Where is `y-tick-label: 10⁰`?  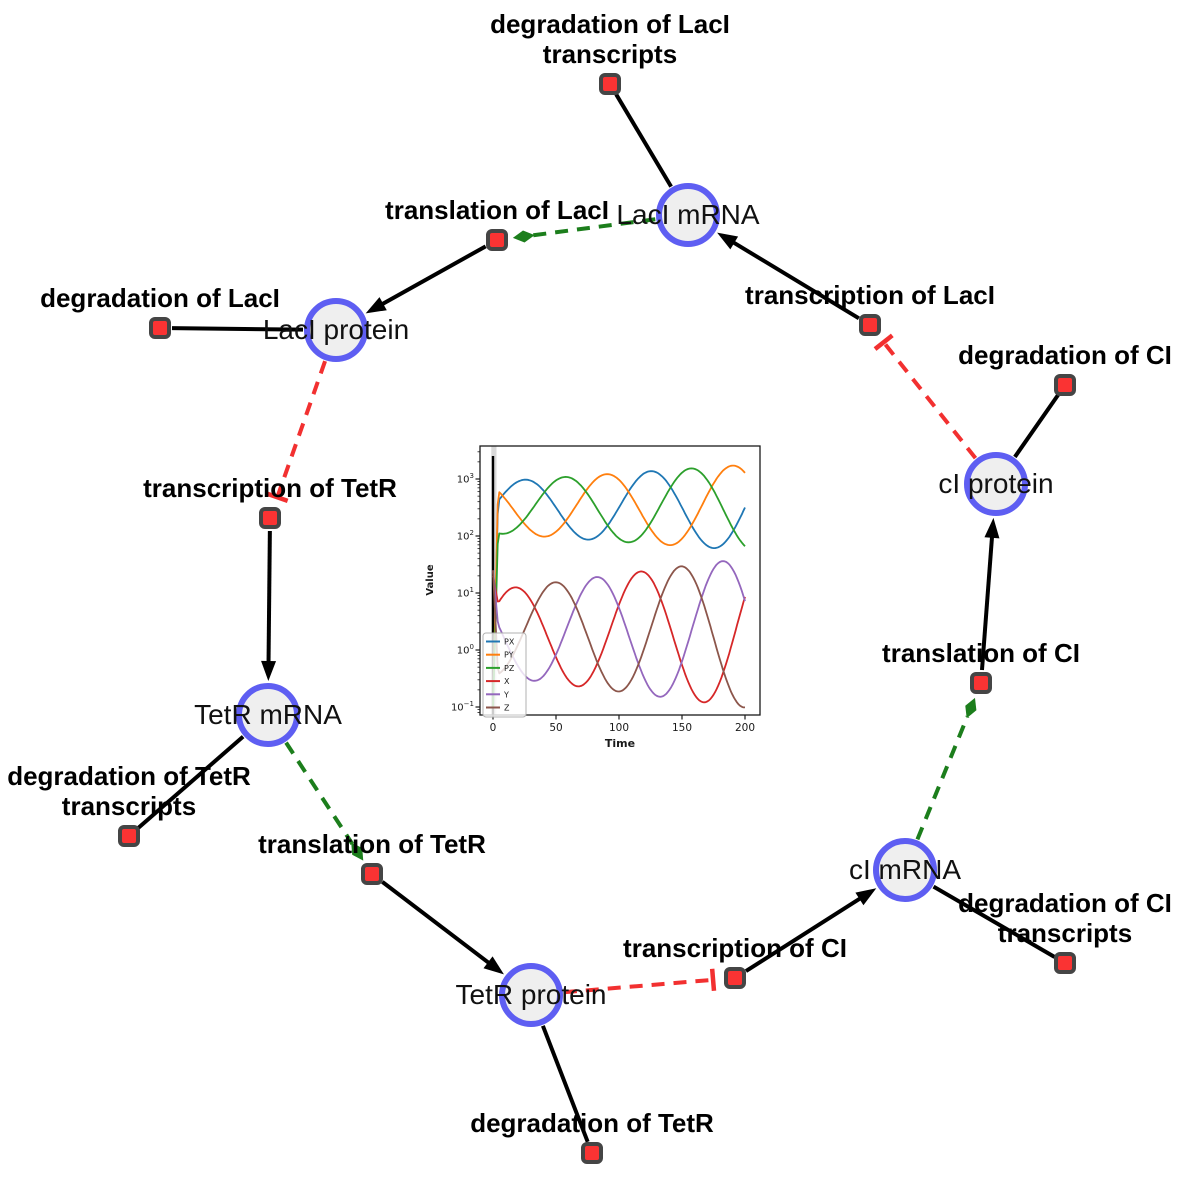
y-tick-label: 10⁰ is located at coordinates (465, 650).